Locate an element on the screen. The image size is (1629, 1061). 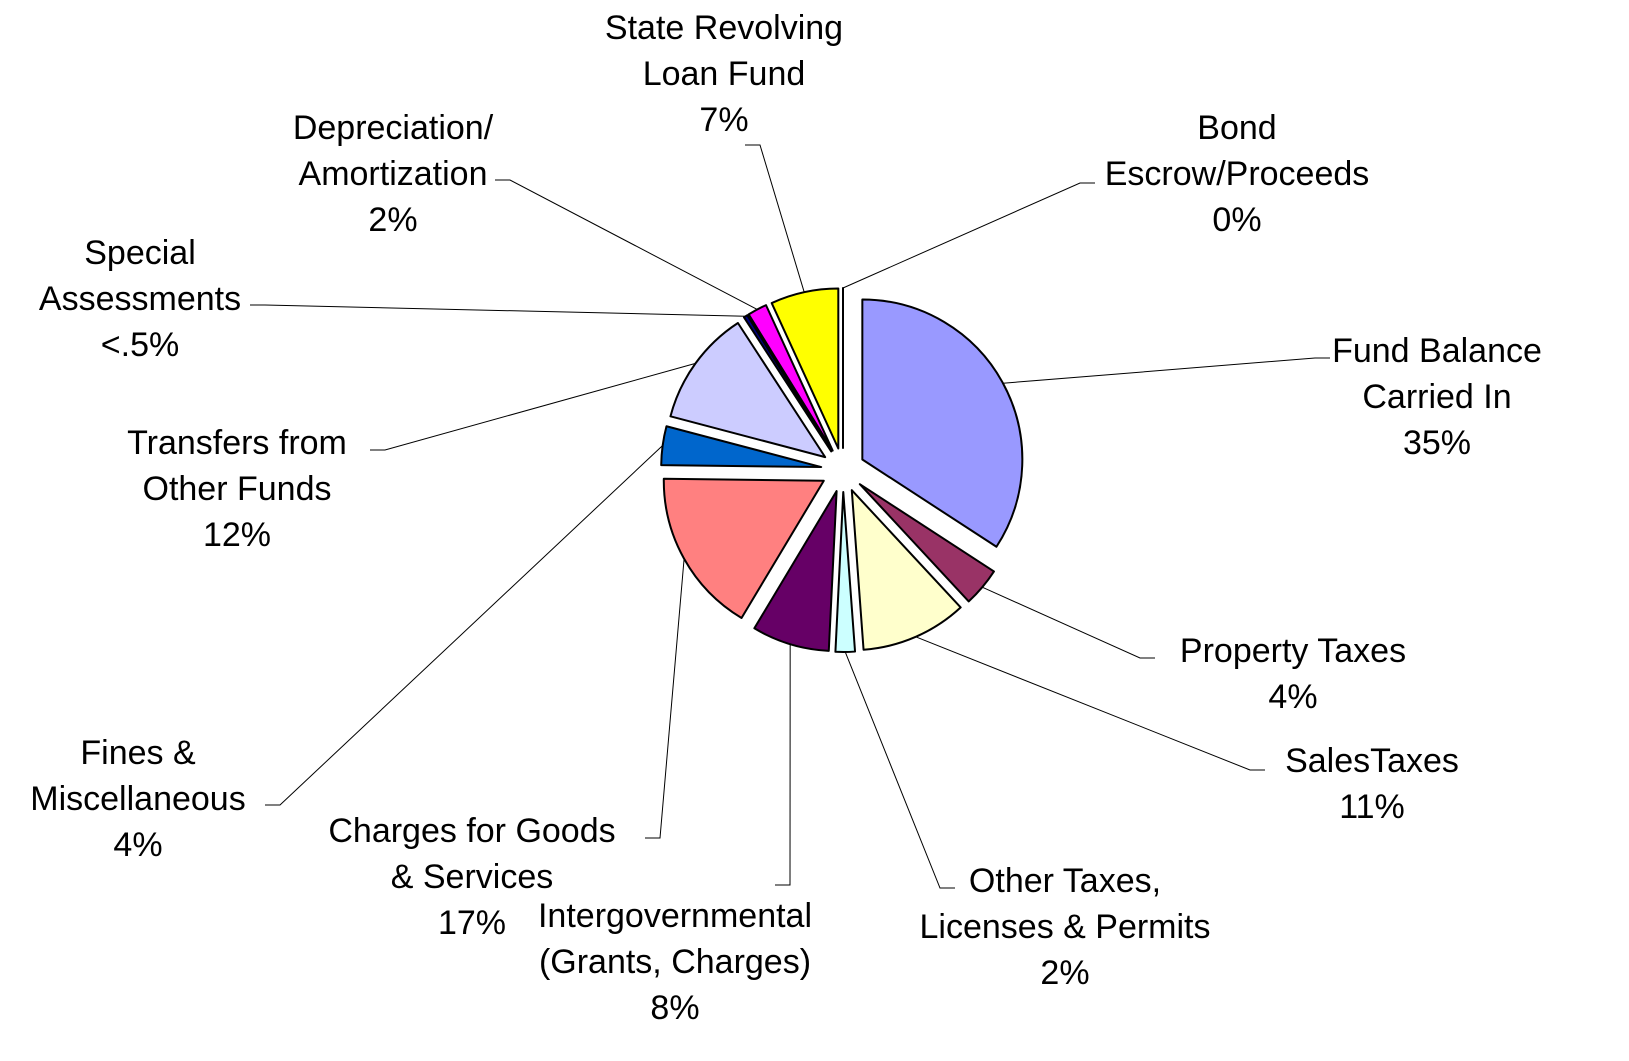
value-label: 8% is located at coordinates (675, 1008).